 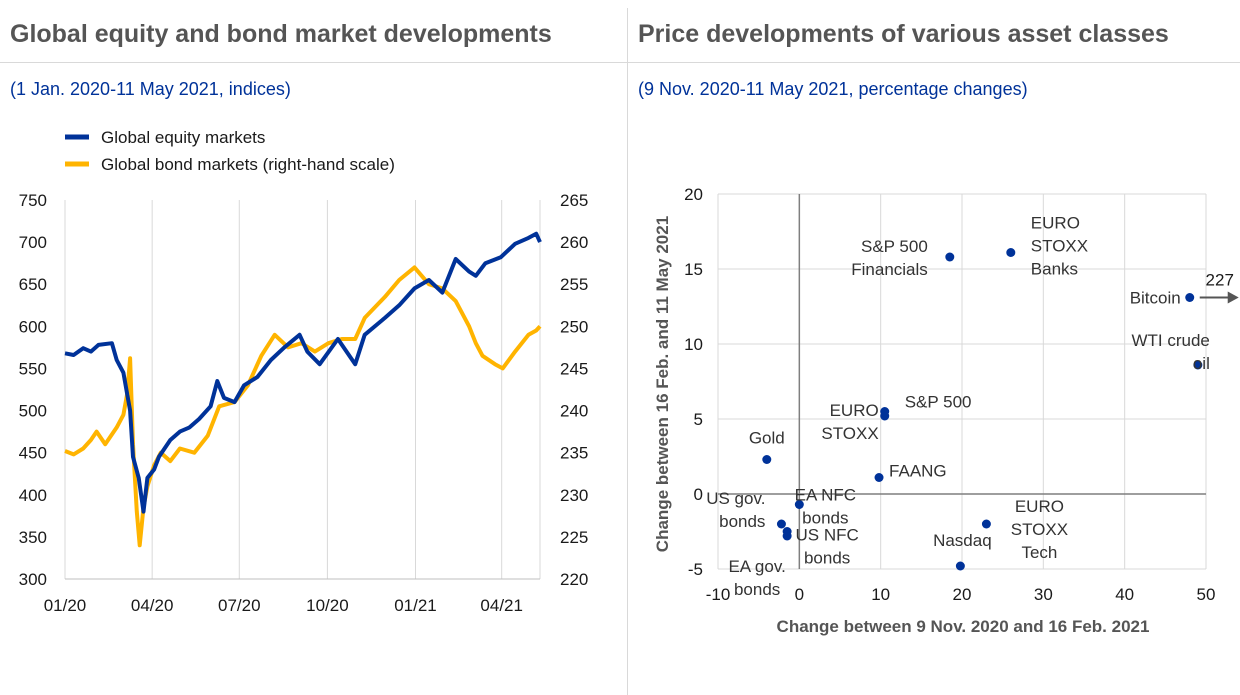 What do you see at coordinates (918, 471) in the screenshot?
I see `scatter-point-label: FAANG` at bounding box center [918, 471].